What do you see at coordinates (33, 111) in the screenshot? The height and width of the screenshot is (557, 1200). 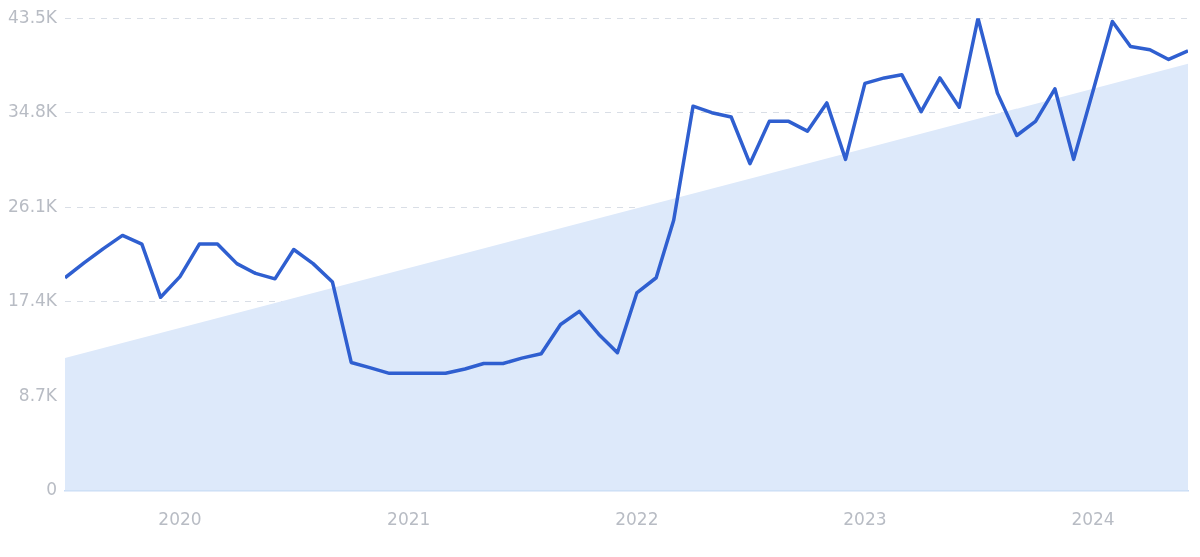 I see `y-tick-label: 34.8K` at bounding box center [33, 111].